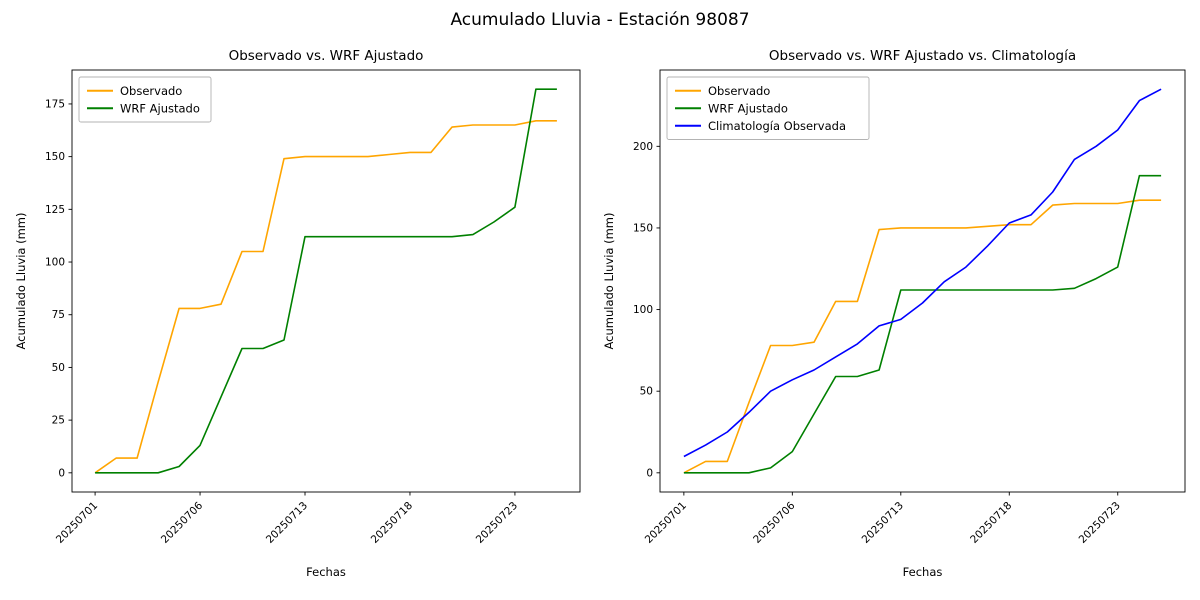 The width and height of the screenshot is (1200, 600). I want to click on legend: Observado WRF Ajustado, so click(145, 99).